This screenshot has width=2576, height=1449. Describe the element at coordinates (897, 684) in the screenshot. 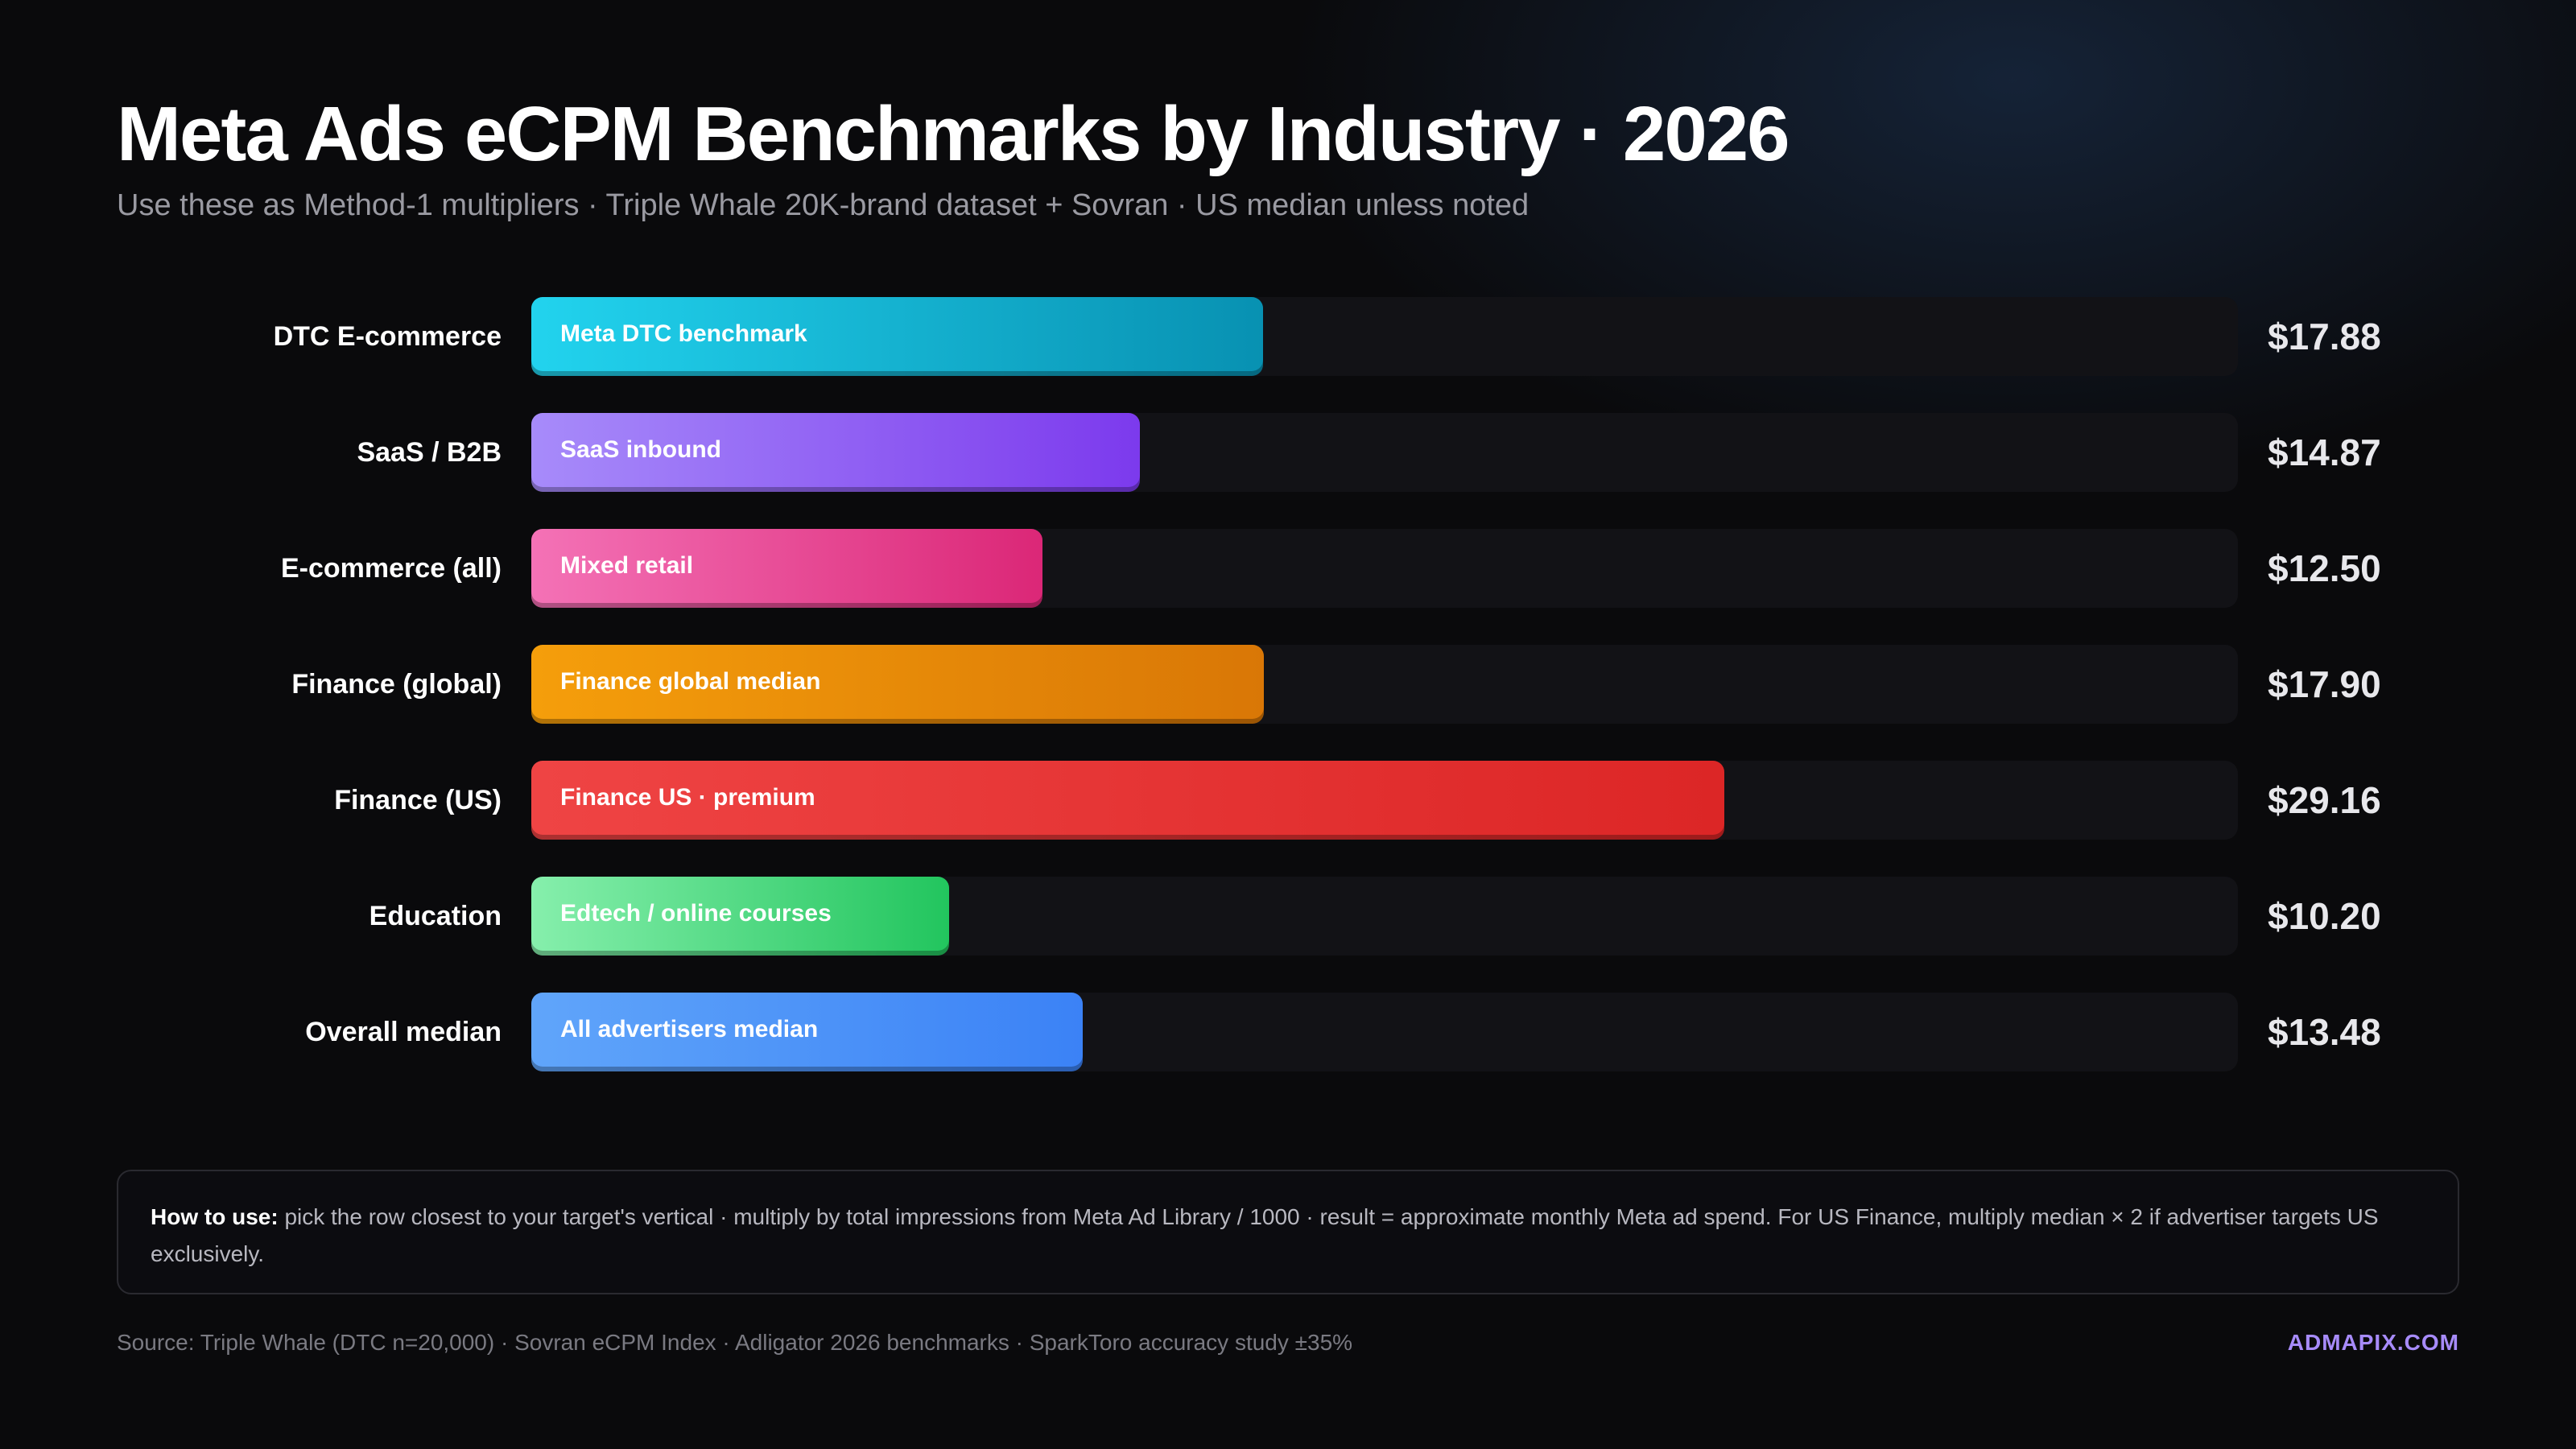

I see `bar: Finance global median` at that location.